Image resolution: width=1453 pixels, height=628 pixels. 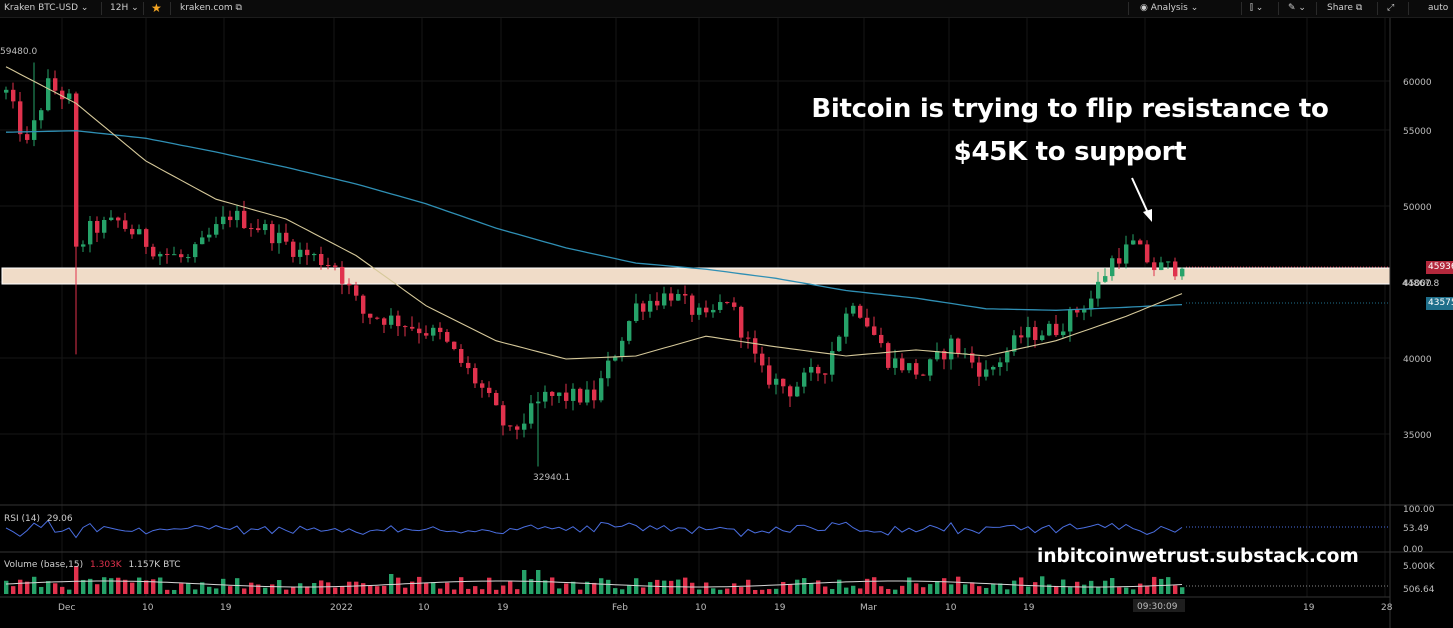 I want to click on price-tick: 60000, so click(x=1417, y=83).